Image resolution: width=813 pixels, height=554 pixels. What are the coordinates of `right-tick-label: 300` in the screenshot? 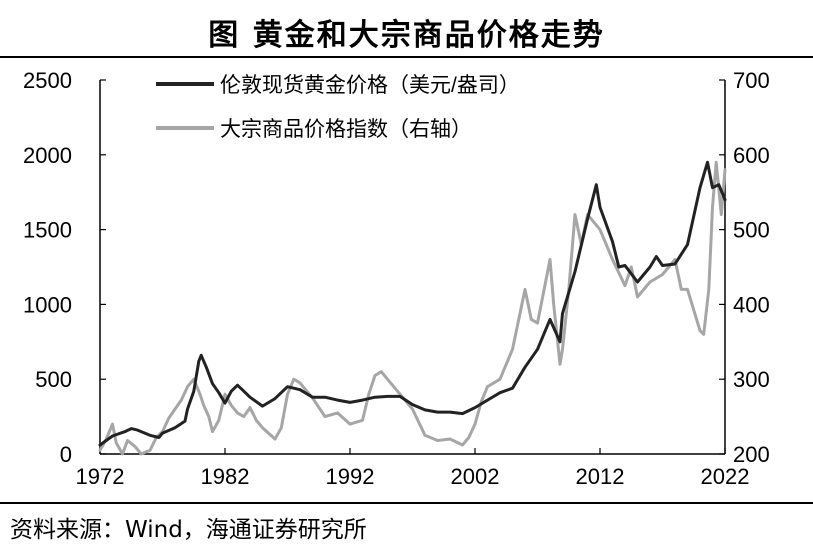 It's located at (751, 379).